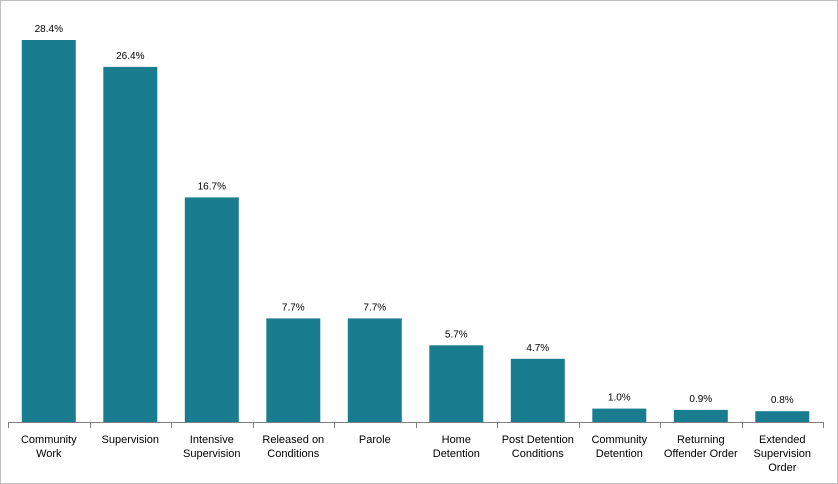  Describe the element at coordinates (701, 454) in the screenshot. I see `category-label-line: Offender Order` at that location.